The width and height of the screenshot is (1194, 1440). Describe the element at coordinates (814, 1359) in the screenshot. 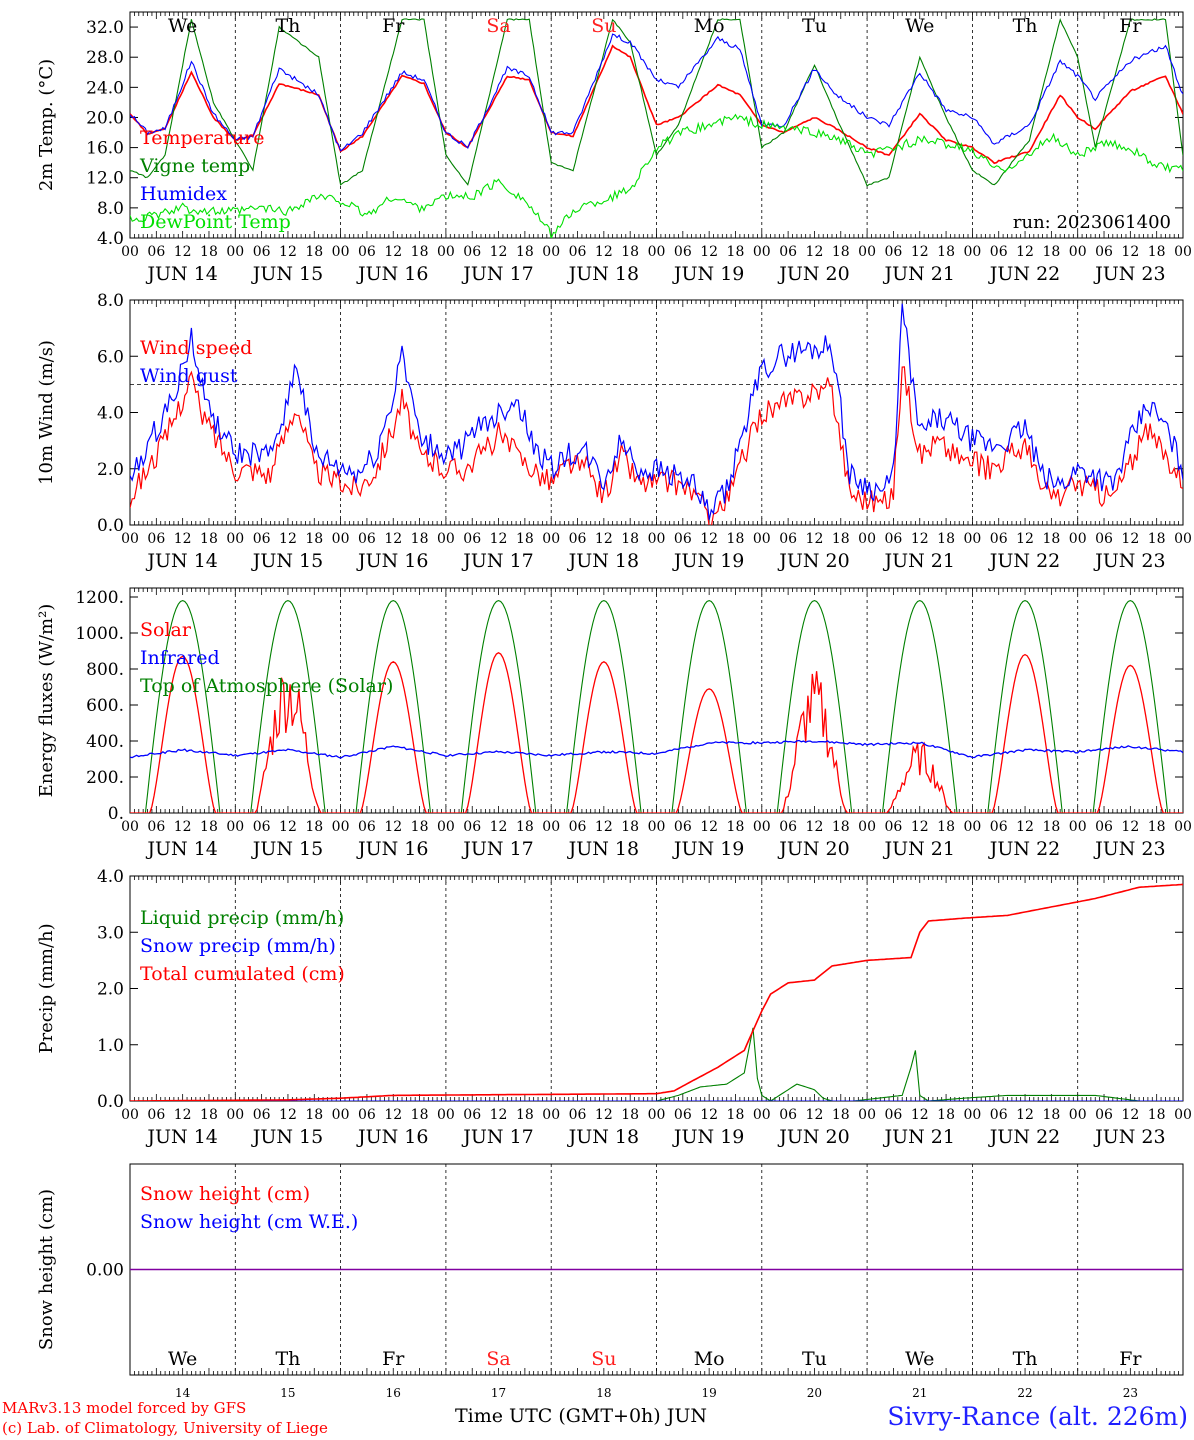

I see `weekday-label: Tu` at that location.